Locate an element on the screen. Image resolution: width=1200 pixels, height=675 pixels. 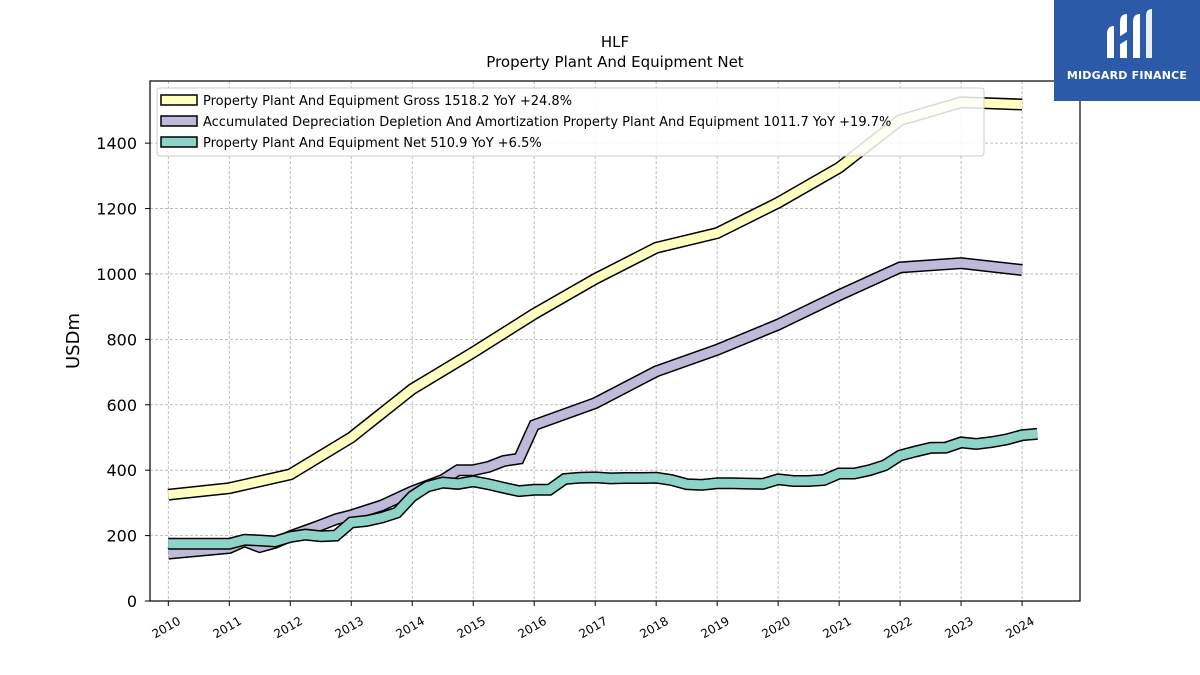
midgard-finance-logo: MIDGARD FINANCE is located at coordinates (1127, 50).